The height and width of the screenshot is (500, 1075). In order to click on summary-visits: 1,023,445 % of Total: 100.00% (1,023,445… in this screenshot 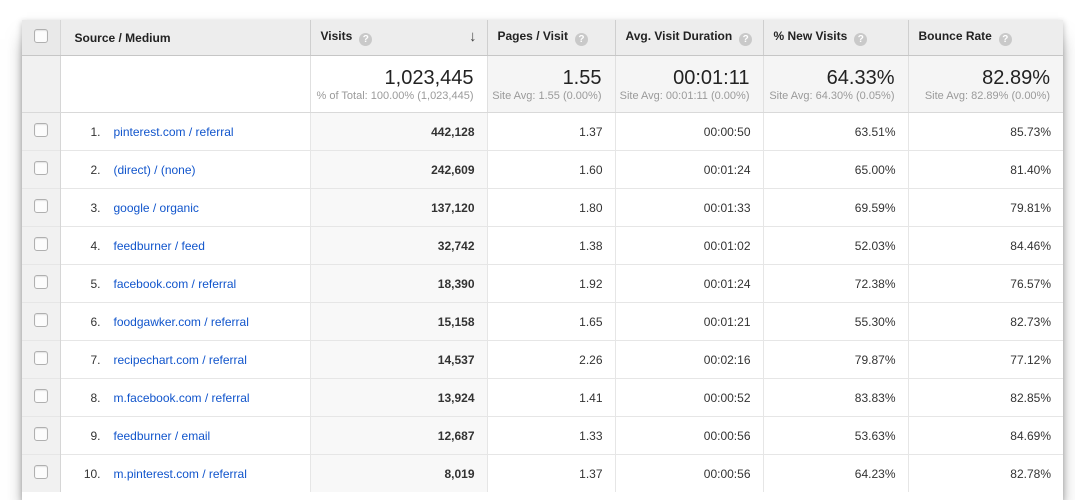, I will do `click(398, 84)`.